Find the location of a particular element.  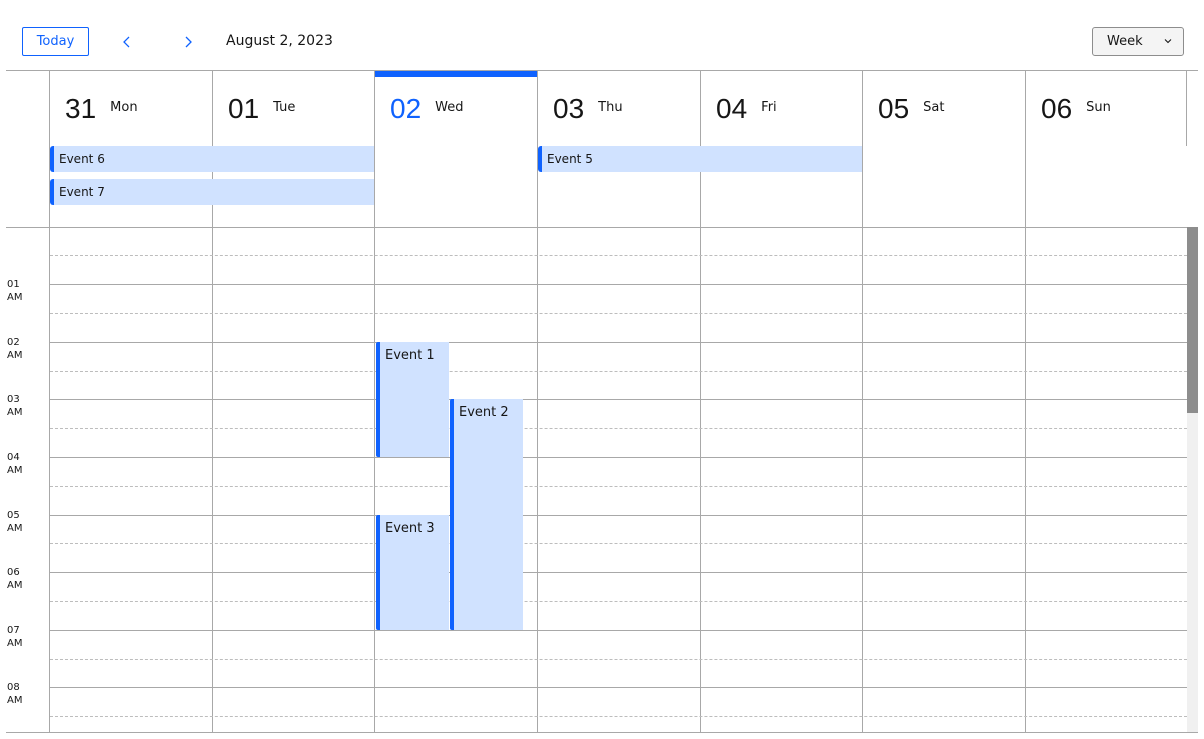

day-number: 01 is located at coordinates (244, 108).